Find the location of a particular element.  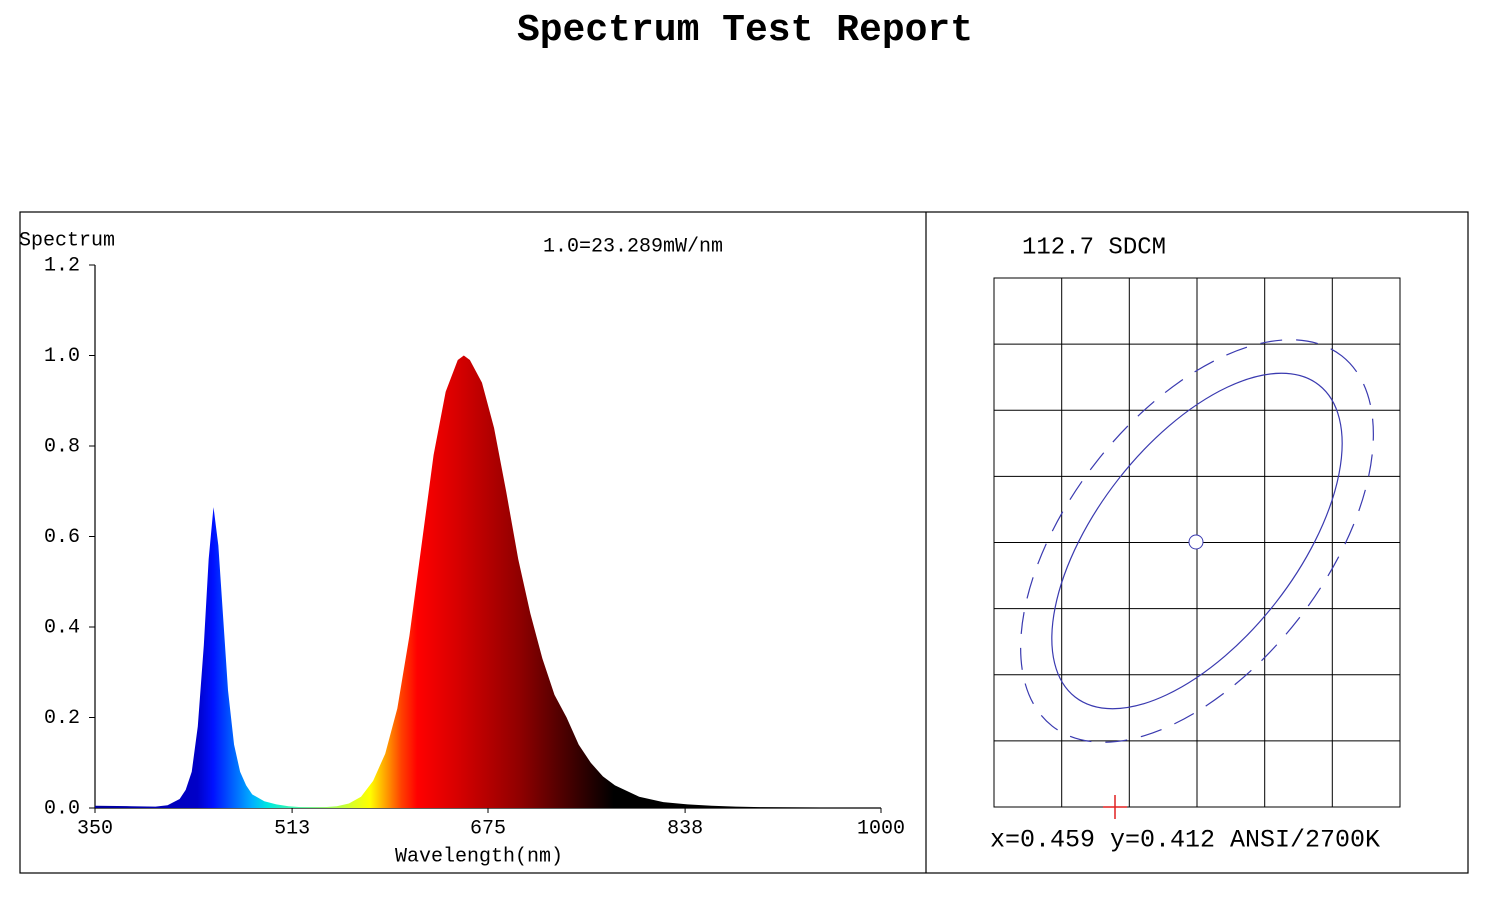

sdcm-ellipse is located at coordinates (1197, 541).